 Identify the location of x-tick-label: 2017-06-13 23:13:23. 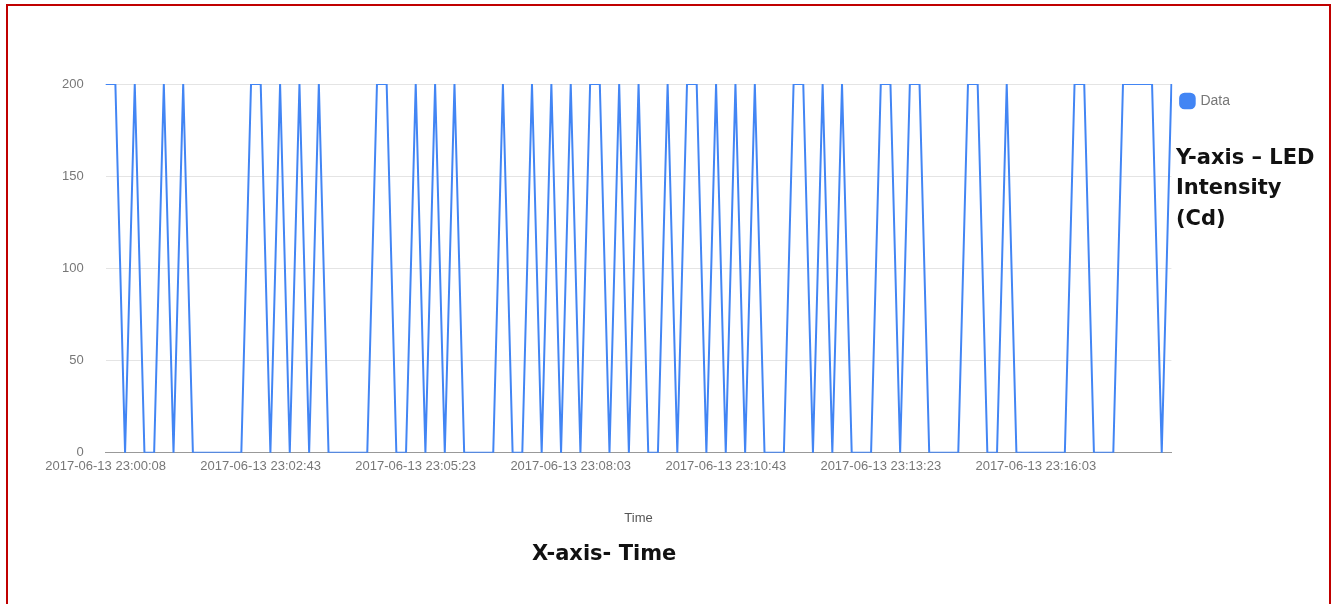
(881, 466).